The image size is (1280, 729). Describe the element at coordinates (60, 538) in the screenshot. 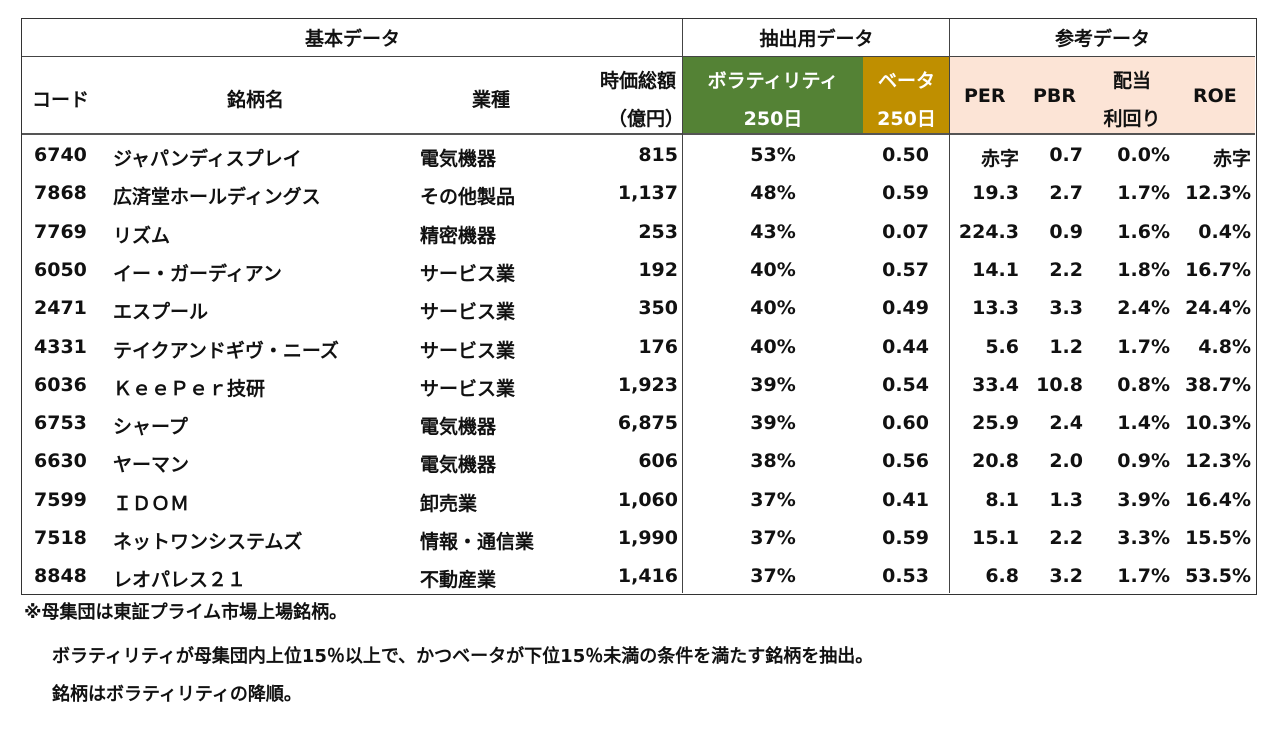

I see `cell-code: 7518` at that location.